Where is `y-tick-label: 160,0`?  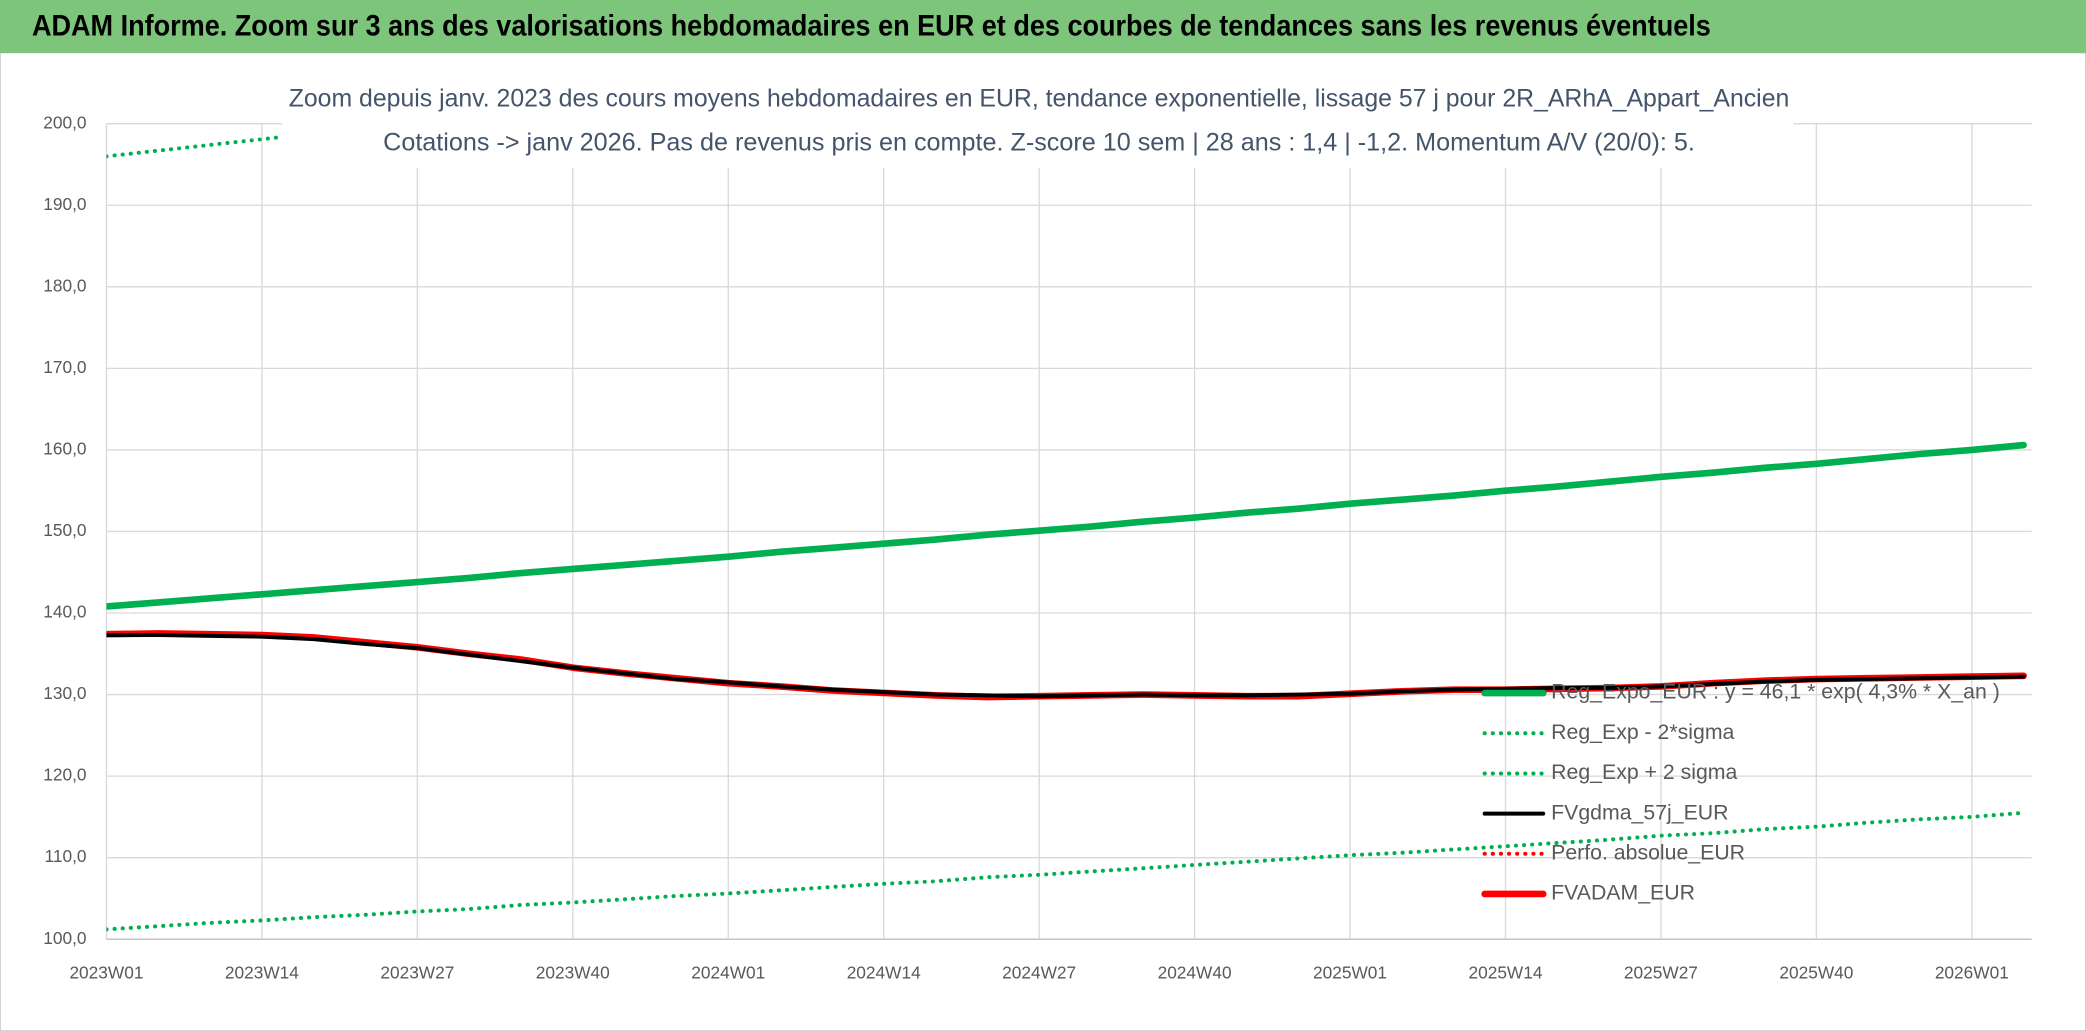
y-tick-label: 160,0 is located at coordinates (64, 448).